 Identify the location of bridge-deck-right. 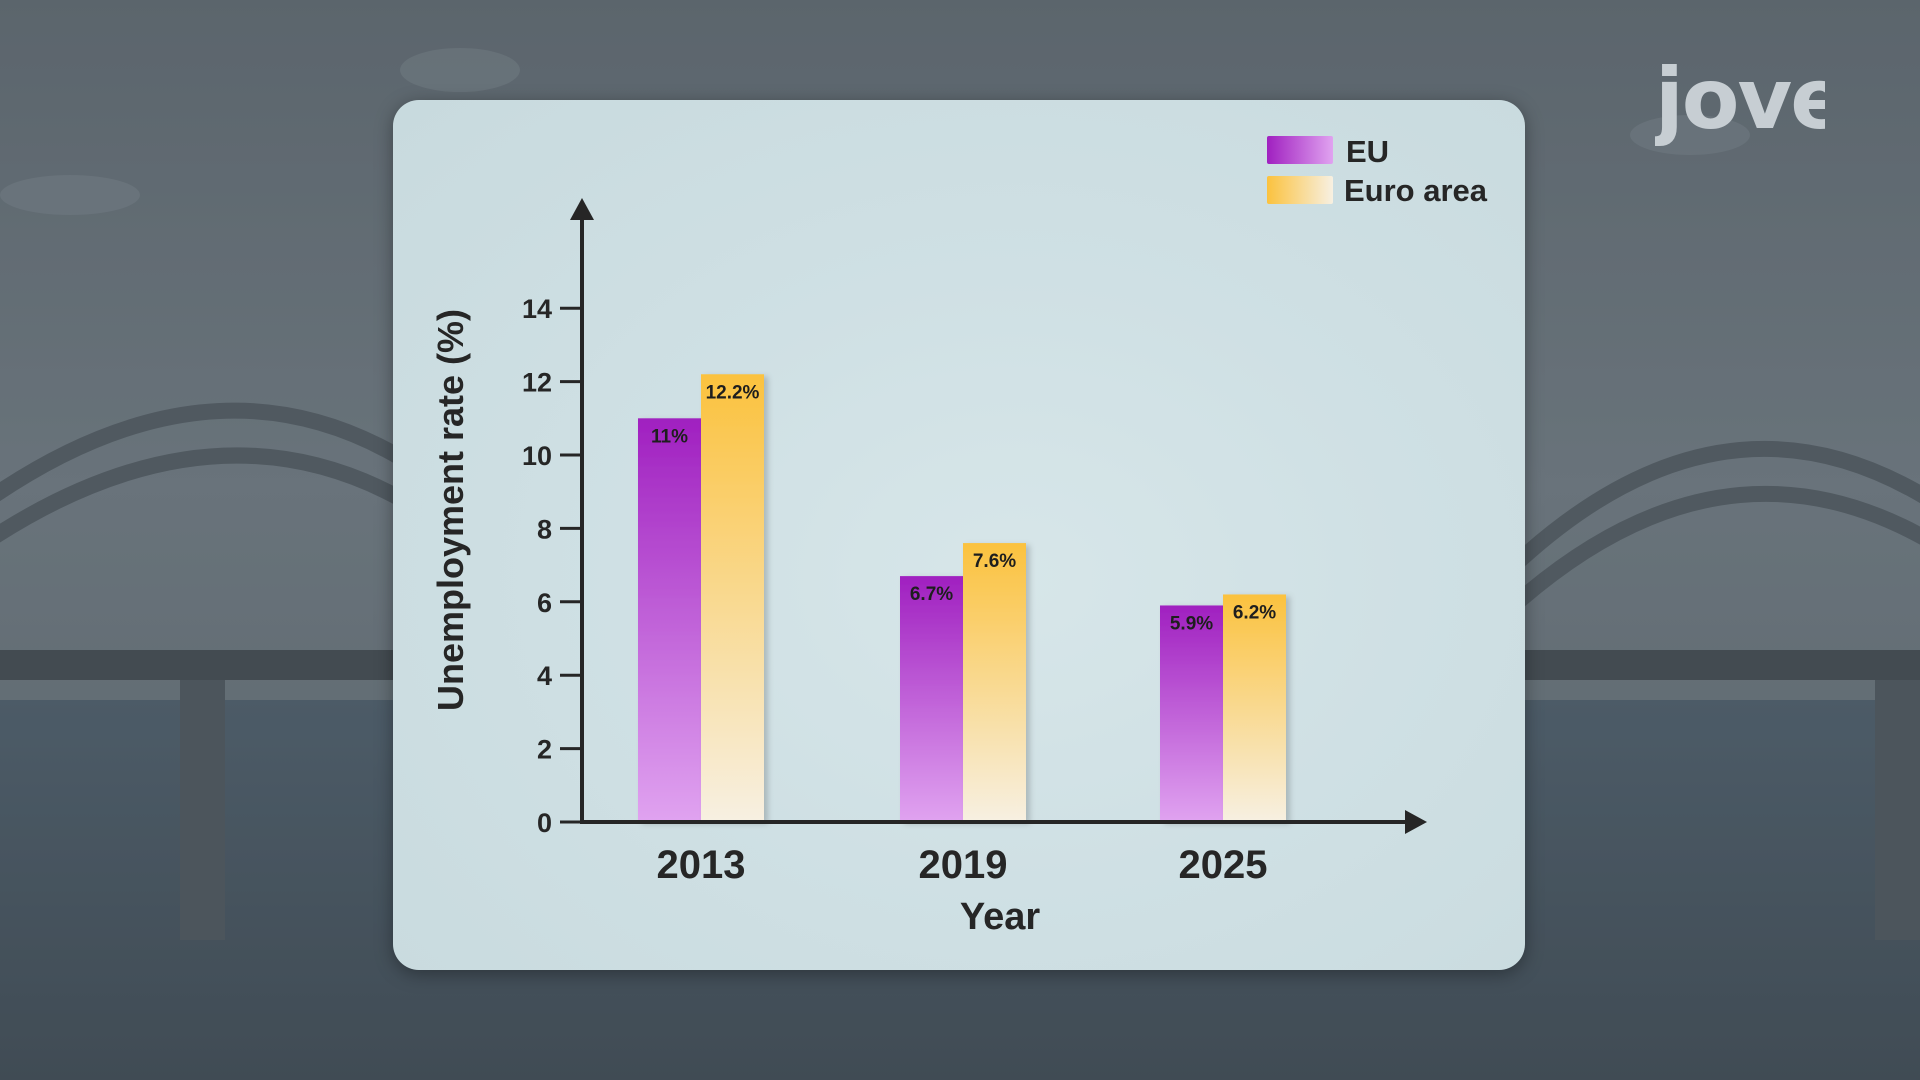
(1720, 665).